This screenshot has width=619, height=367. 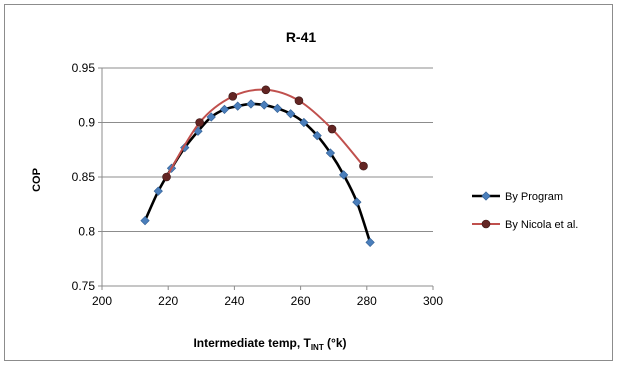 What do you see at coordinates (86, 232) in the screenshot?
I see `y-tick-label: 0.8` at bounding box center [86, 232].